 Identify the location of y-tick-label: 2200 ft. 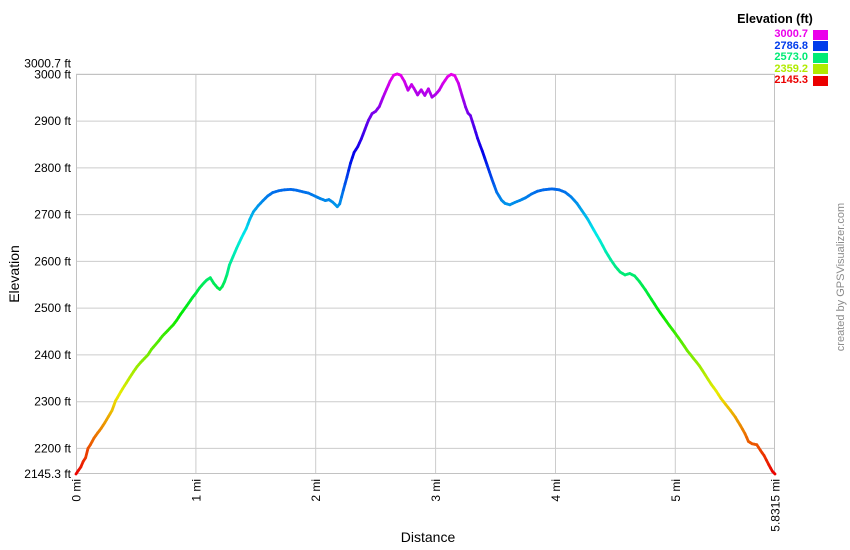
(52, 448).